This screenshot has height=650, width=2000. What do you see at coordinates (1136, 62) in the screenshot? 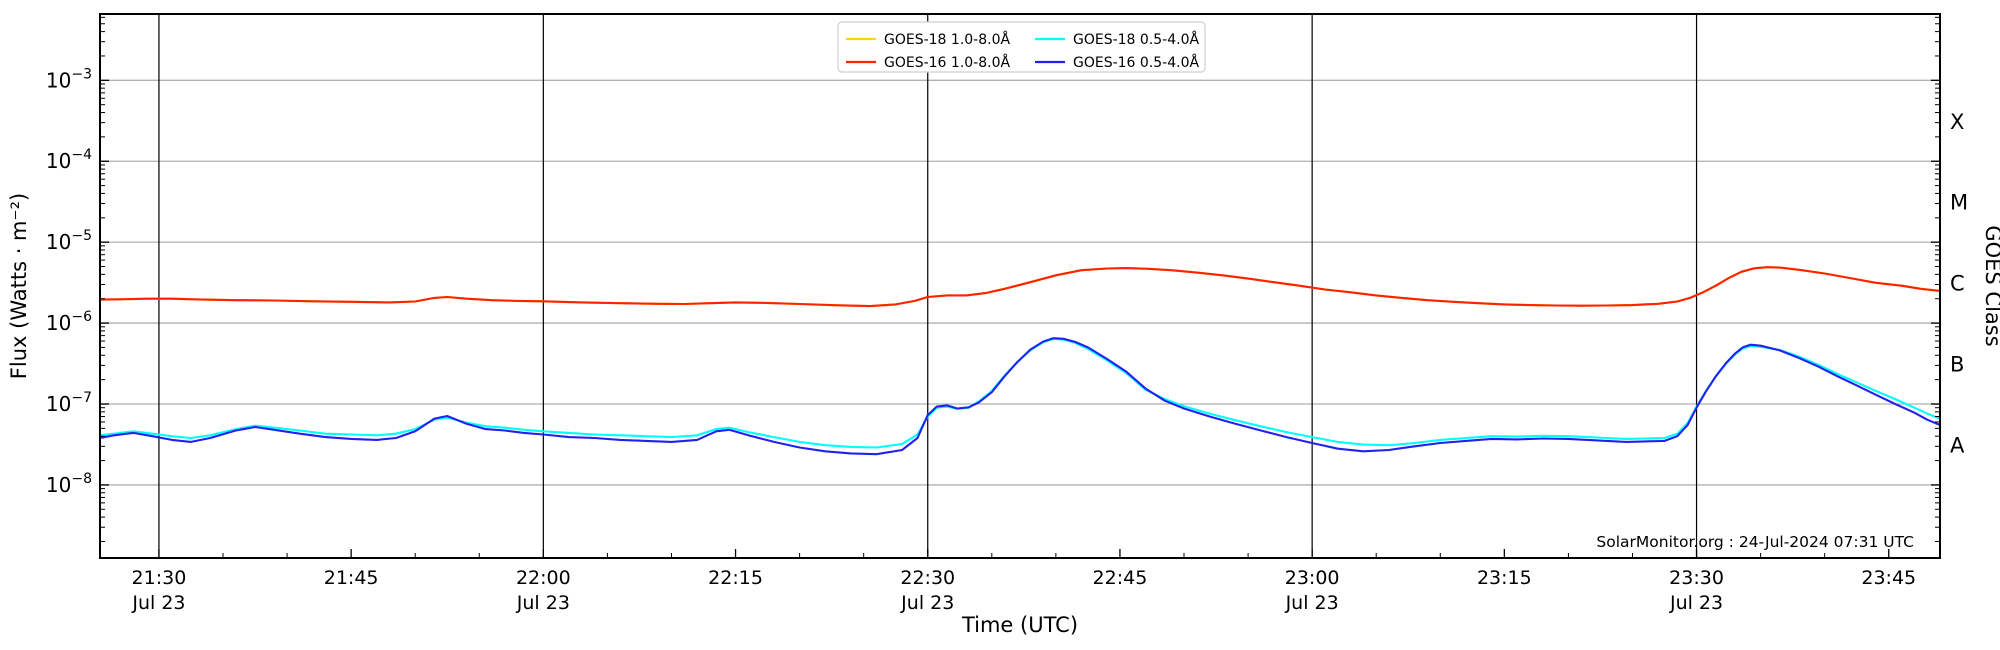
I see `legend-label: GOES-16 0.5-4.0Å` at bounding box center [1136, 62].